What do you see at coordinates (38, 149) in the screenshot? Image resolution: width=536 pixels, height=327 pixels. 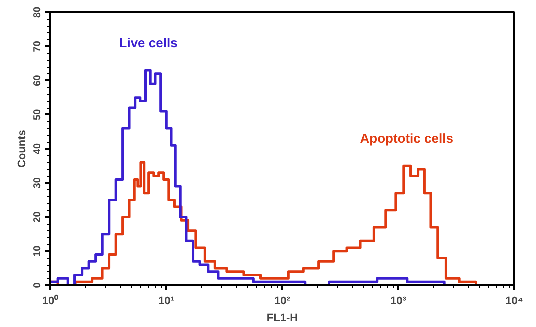 I see `y-tick-label: 40` at bounding box center [38, 149].